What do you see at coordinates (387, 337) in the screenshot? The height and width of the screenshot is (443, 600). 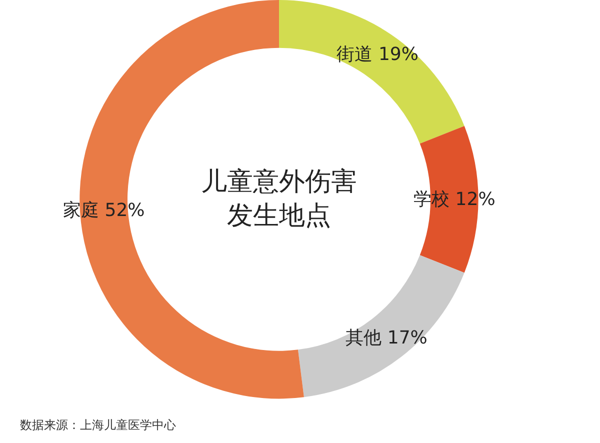 I see `slice-label: 其他 17%` at bounding box center [387, 337].